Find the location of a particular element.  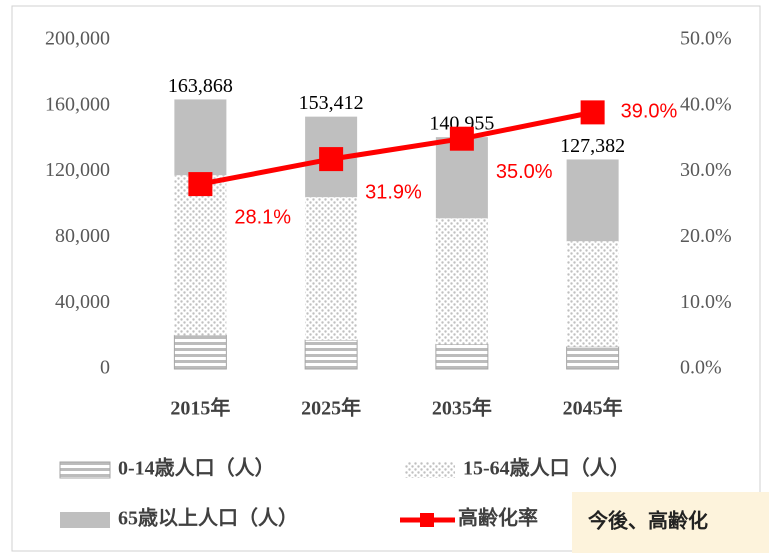

y-tick-label: 40,000 is located at coordinates (82, 302).